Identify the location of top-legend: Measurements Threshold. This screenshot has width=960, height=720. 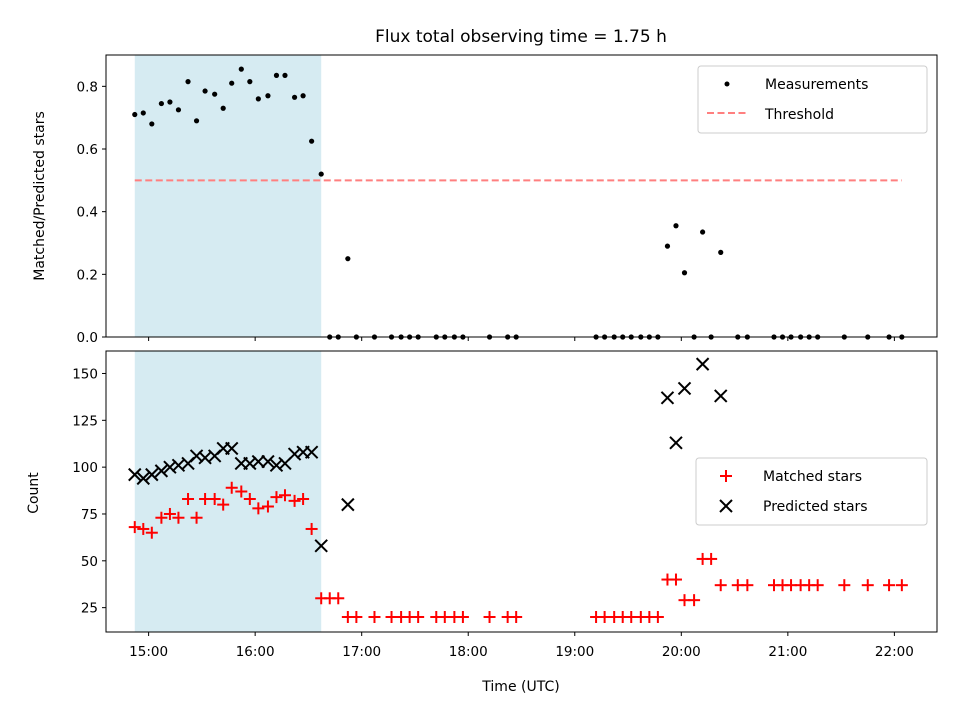
(812, 99).